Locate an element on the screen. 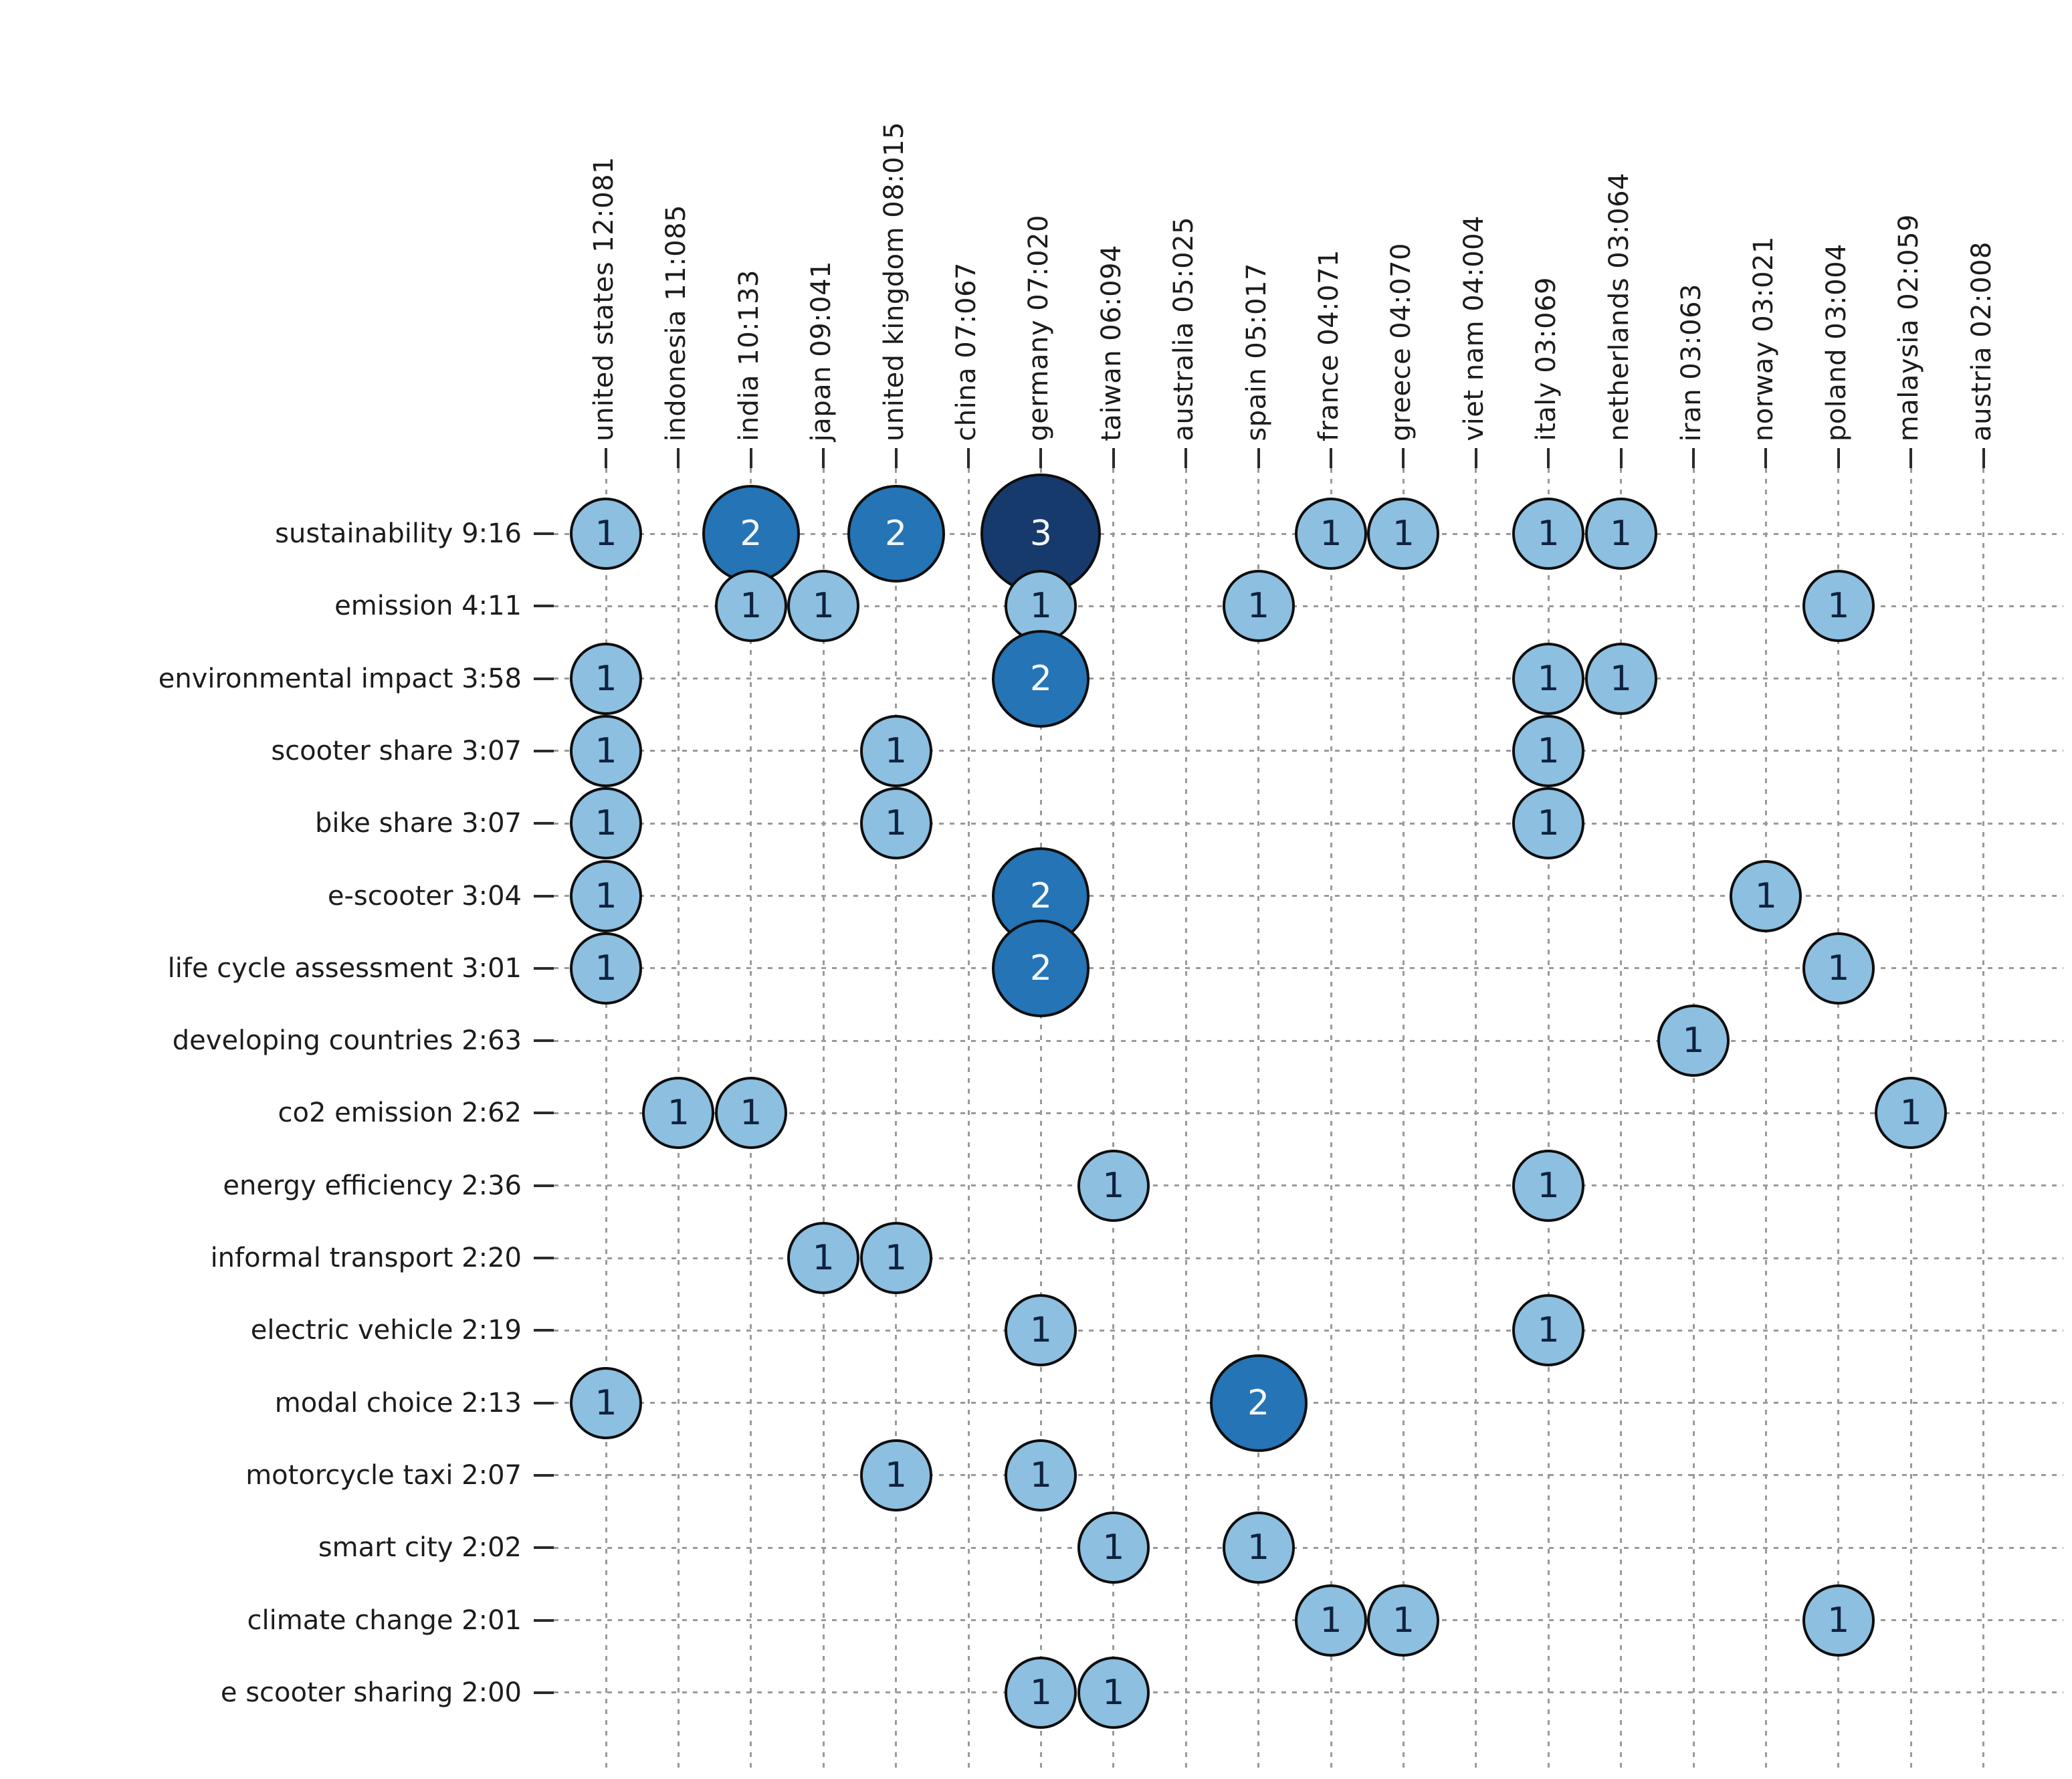  y-axis-label: energy efficiency 2:36 is located at coordinates (373, 1185).